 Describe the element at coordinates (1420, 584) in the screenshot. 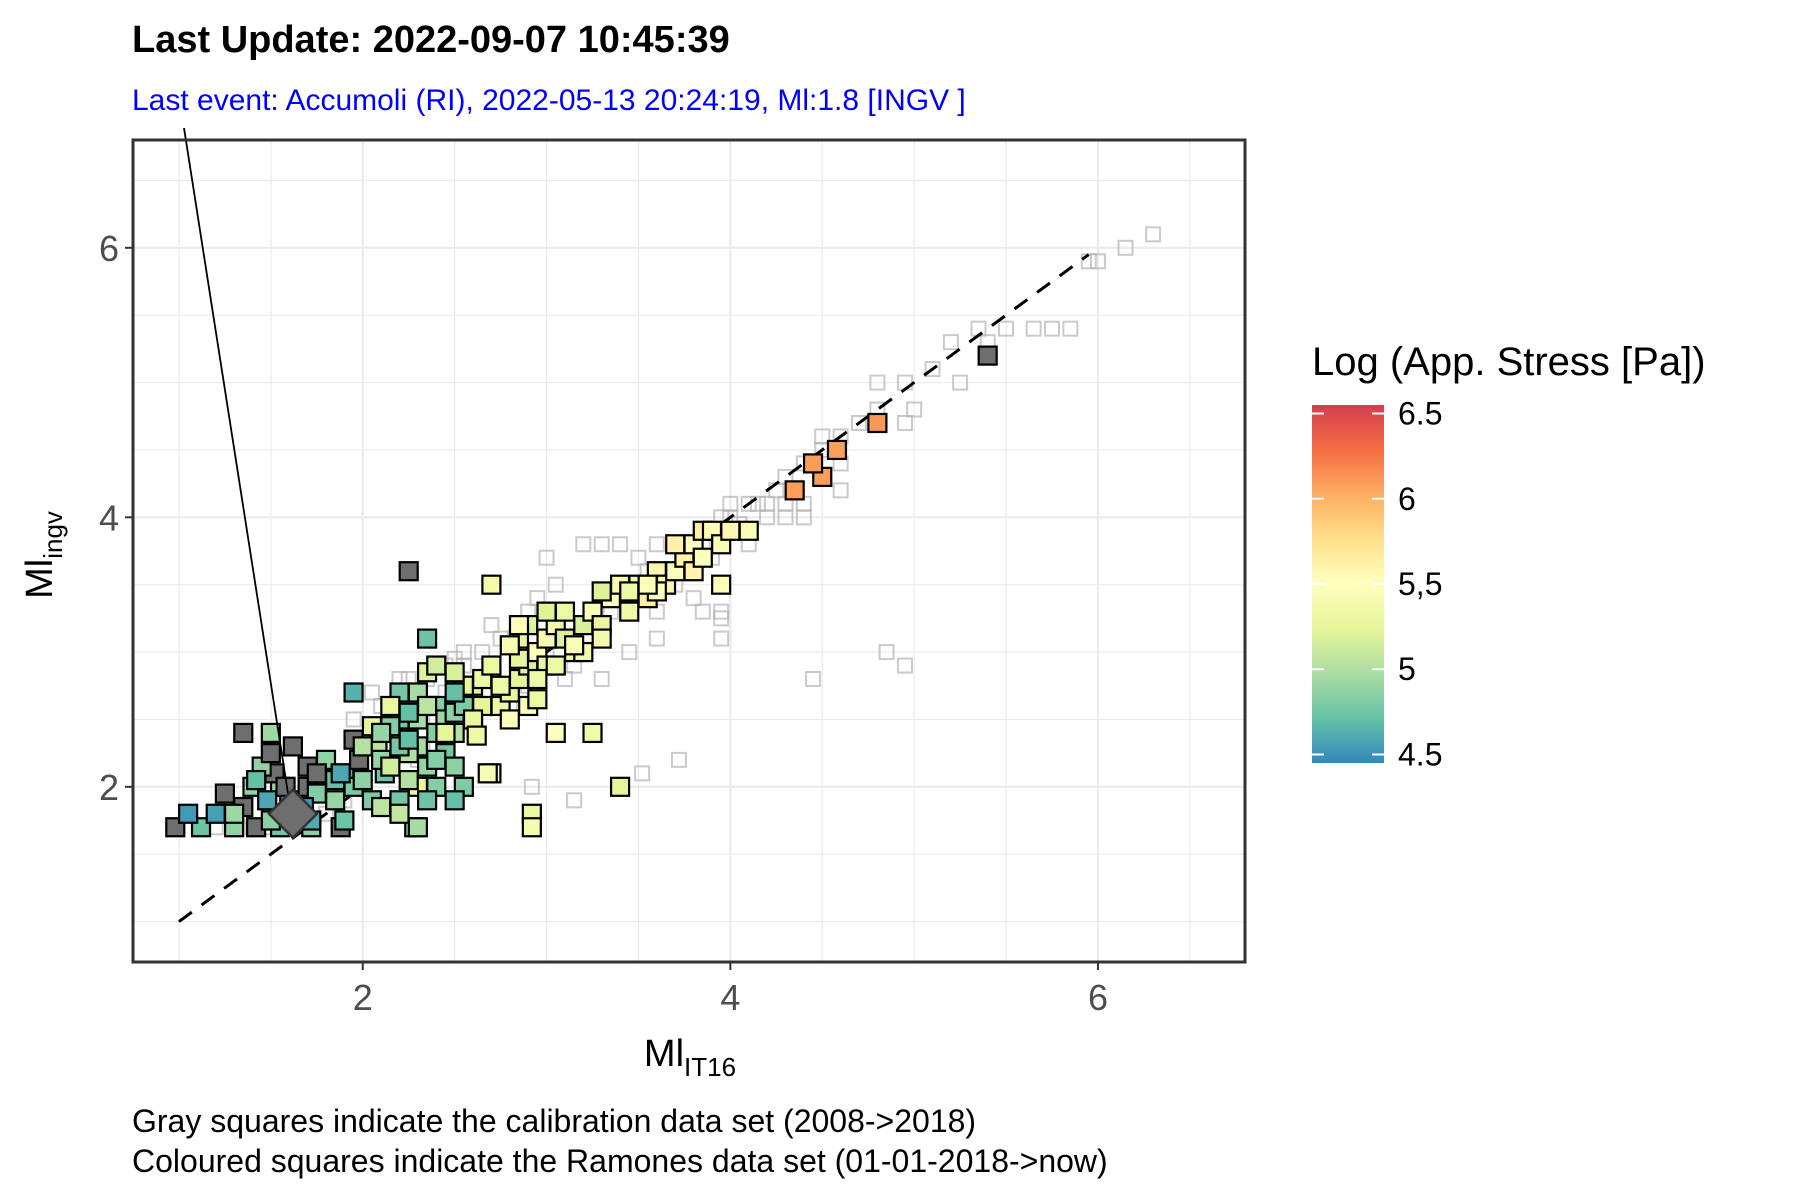

I see `colorbar-tick-label: 5,5` at that location.